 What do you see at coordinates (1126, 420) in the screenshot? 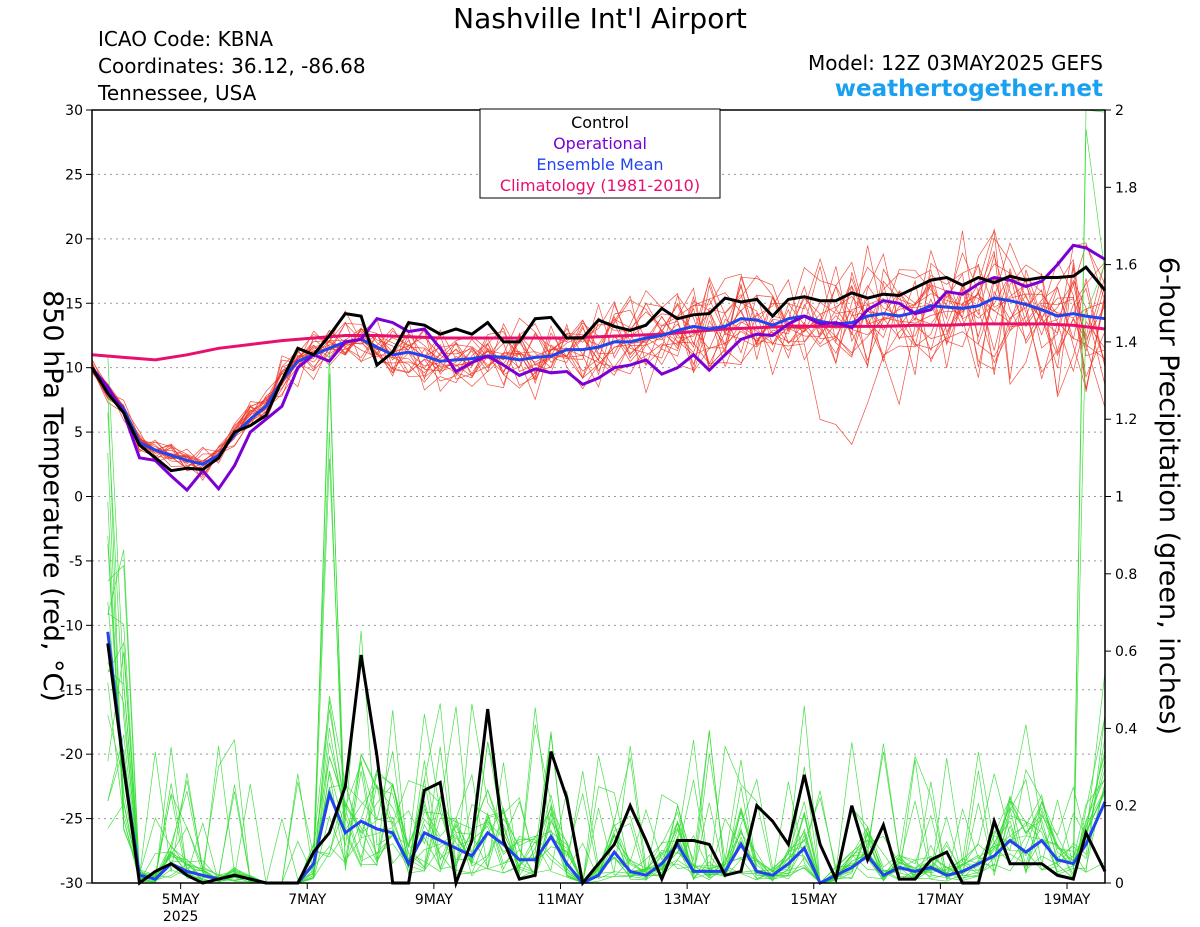
I see `right-tick-label: 1.2` at bounding box center [1126, 420].